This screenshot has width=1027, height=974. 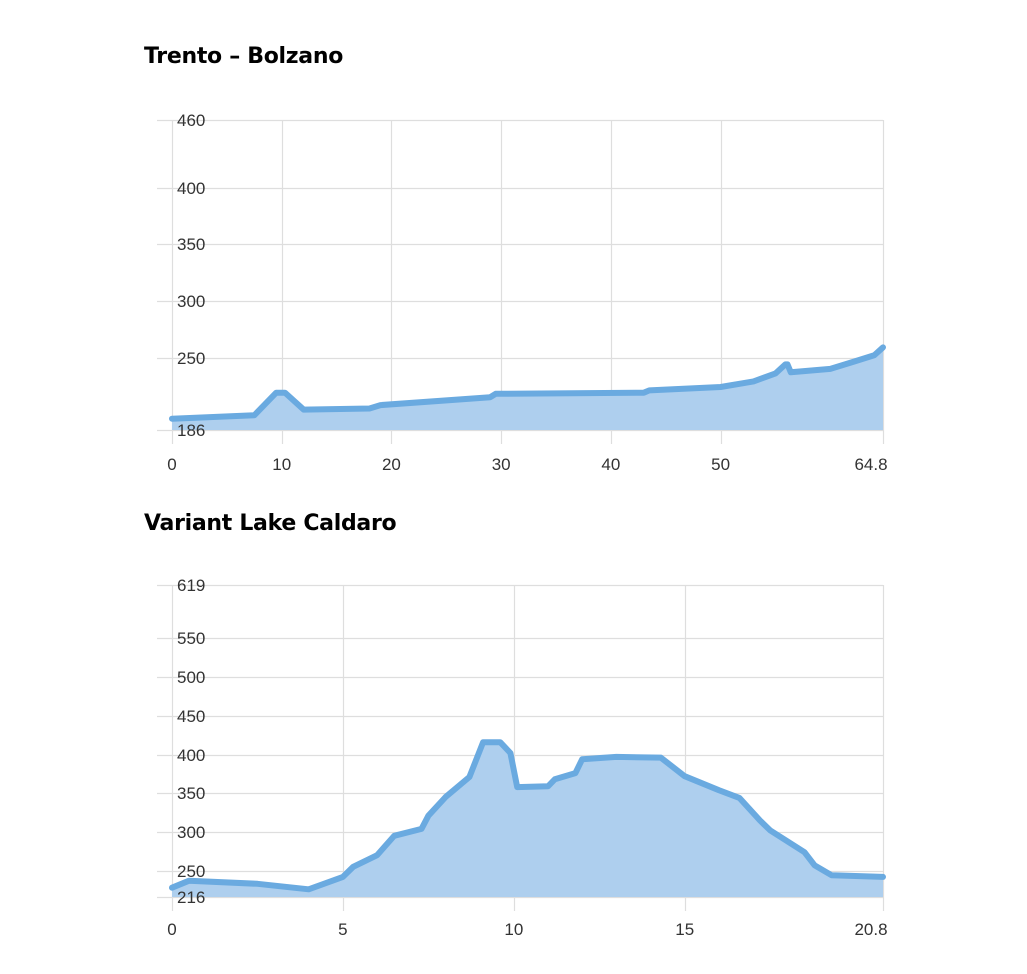 I want to click on elevation-area, so click(x=527, y=819).